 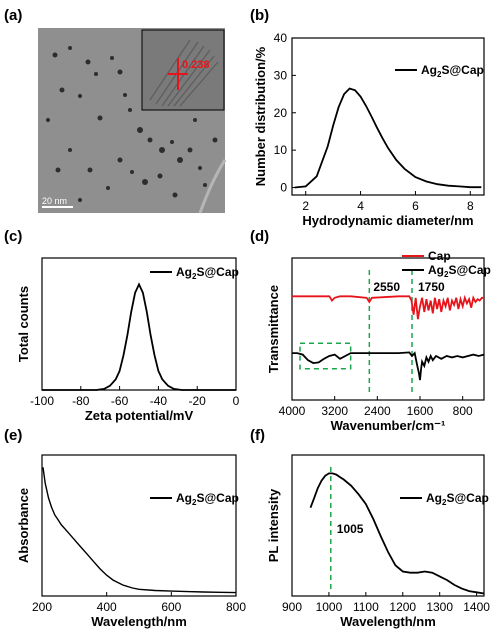 What do you see at coordinates (334, 411) in the screenshot?
I see `x-tick-label: 3200` at bounding box center [334, 411].